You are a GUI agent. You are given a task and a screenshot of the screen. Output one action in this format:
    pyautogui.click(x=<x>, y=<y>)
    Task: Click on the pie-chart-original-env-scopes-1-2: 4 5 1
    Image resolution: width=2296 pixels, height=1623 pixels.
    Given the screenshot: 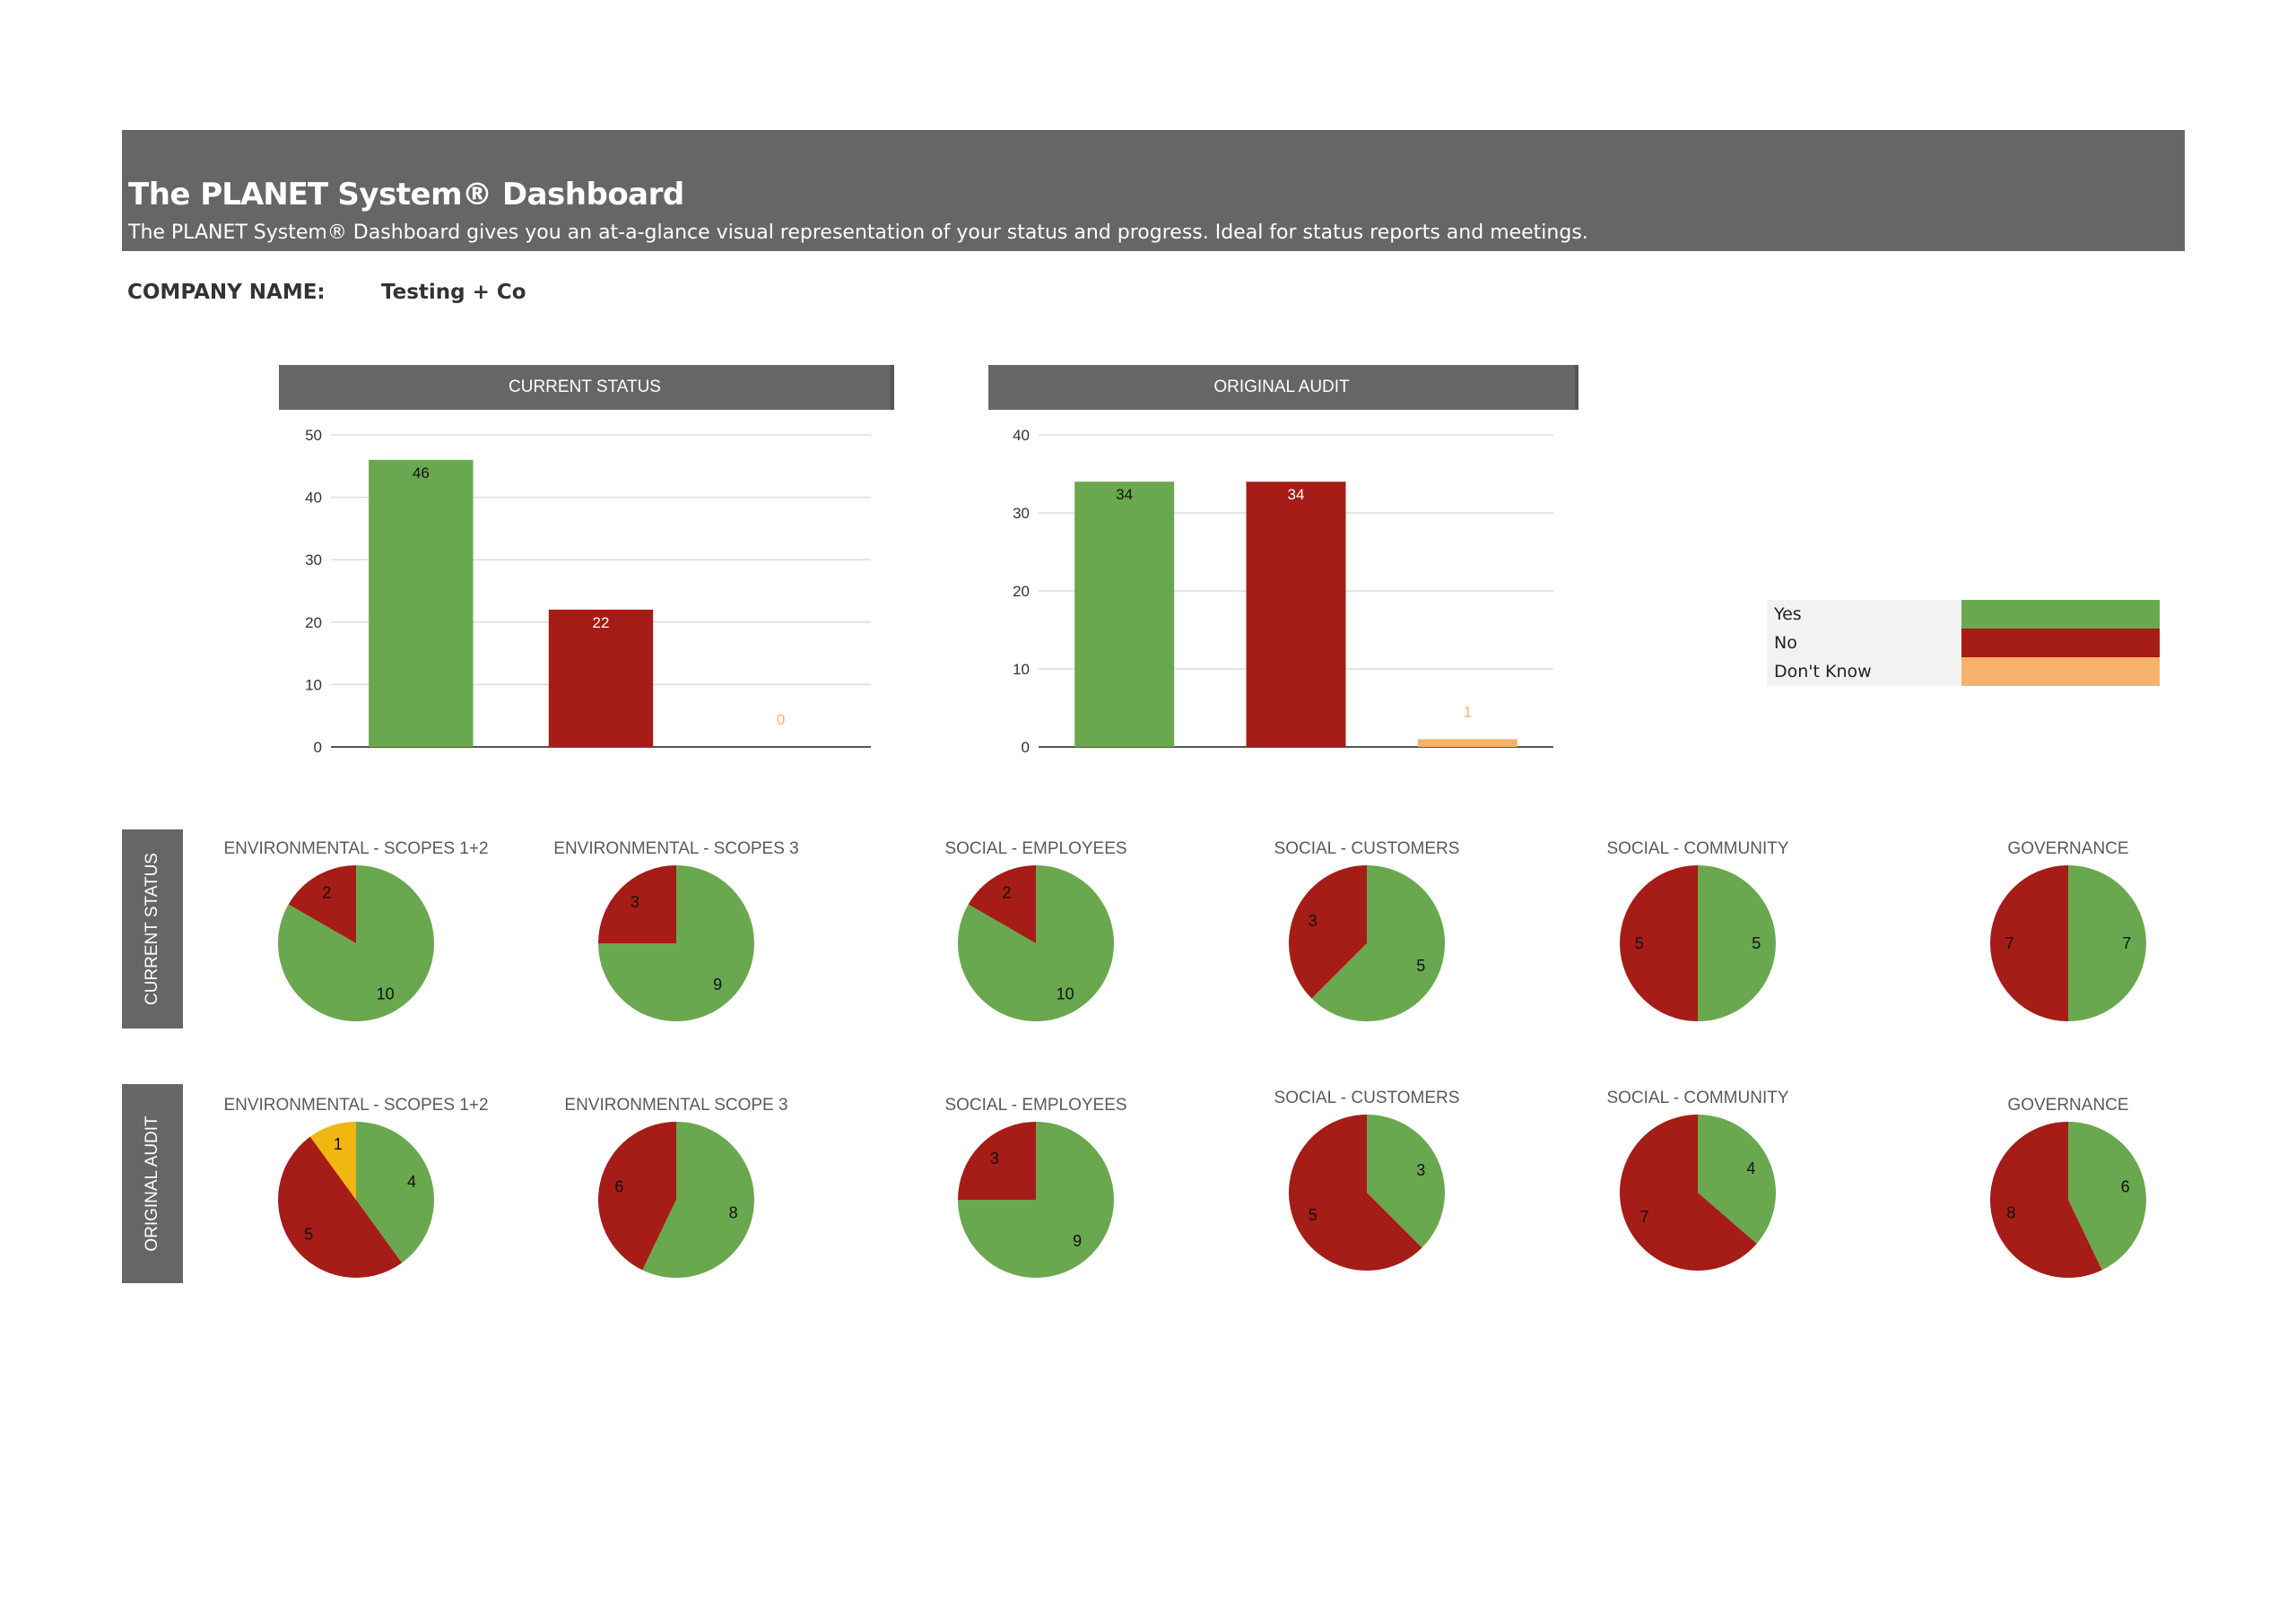 What is the action you would take?
    pyautogui.click(x=356, y=1200)
    